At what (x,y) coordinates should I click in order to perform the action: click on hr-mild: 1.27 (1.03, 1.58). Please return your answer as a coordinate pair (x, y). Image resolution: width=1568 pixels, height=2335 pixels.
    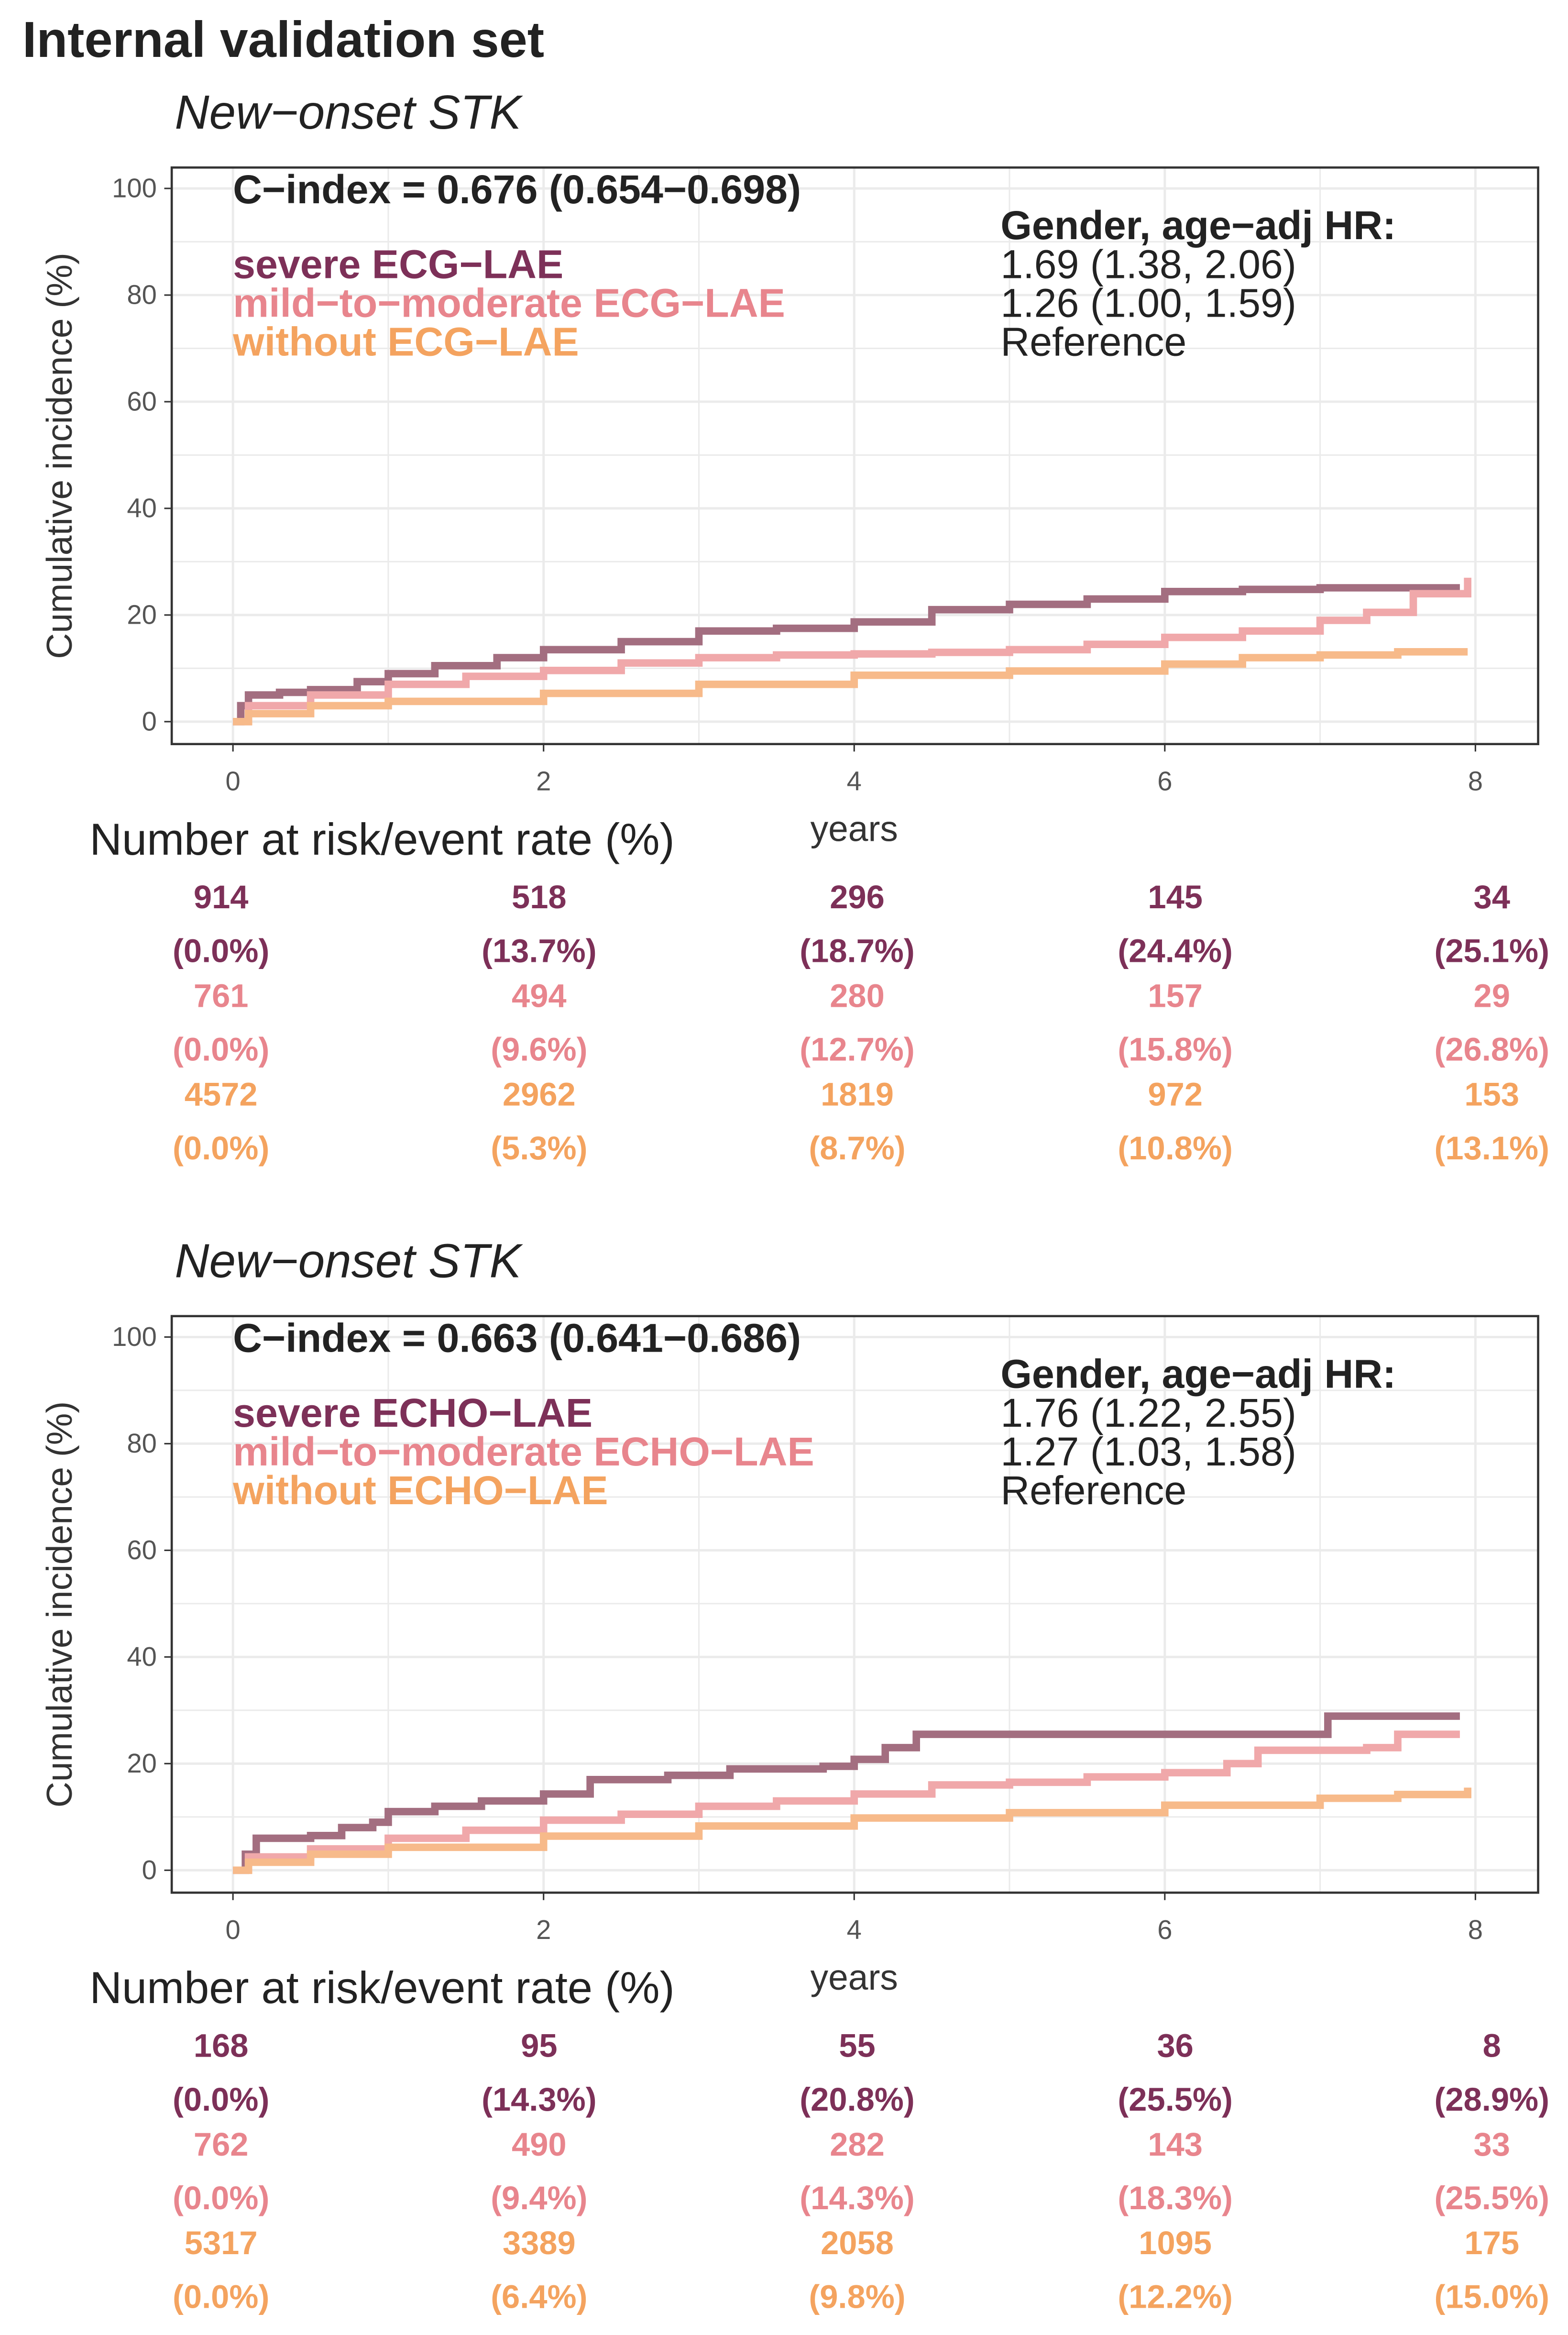
    Looking at the image, I should click on (1148, 1451).